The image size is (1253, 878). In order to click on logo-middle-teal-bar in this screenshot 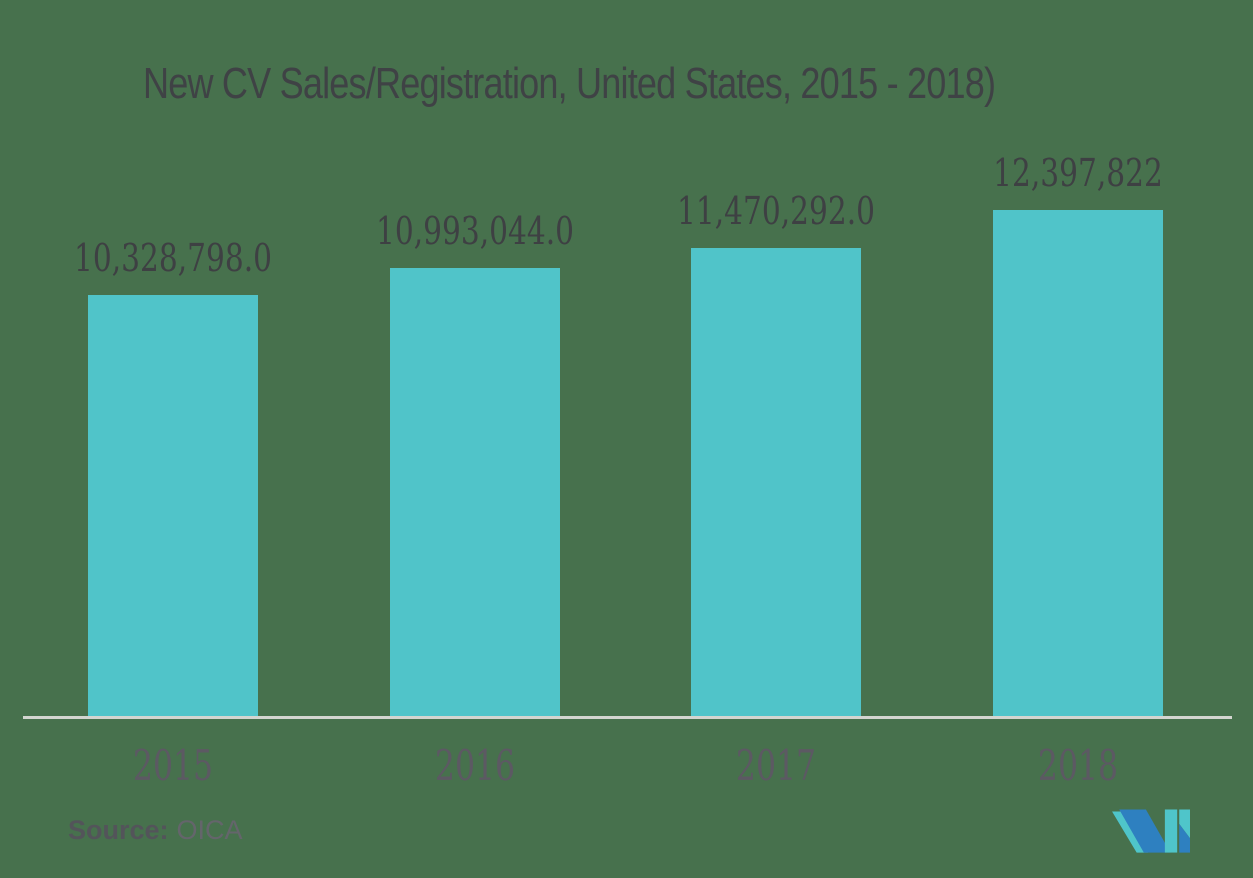, I will do `click(1171, 831)`.